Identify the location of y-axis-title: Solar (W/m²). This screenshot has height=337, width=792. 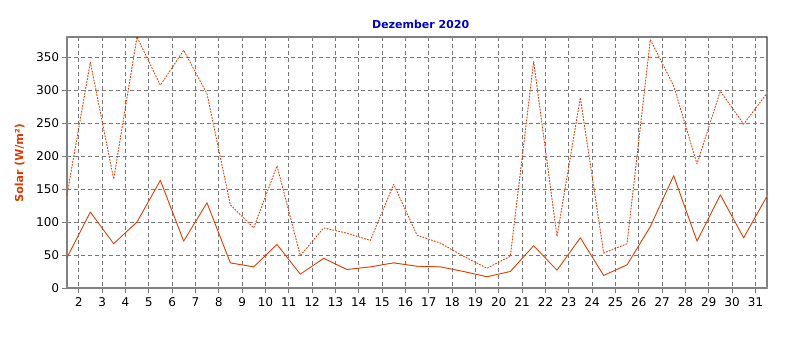
(19, 162).